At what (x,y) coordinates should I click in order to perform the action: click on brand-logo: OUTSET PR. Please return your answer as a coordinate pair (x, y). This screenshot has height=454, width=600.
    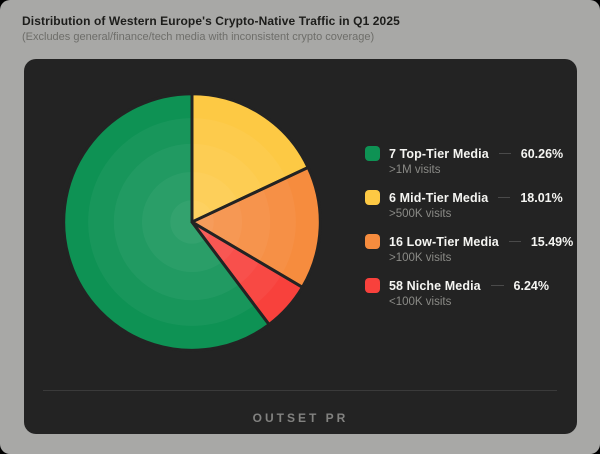
    Looking at the image, I should click on (300, 418).